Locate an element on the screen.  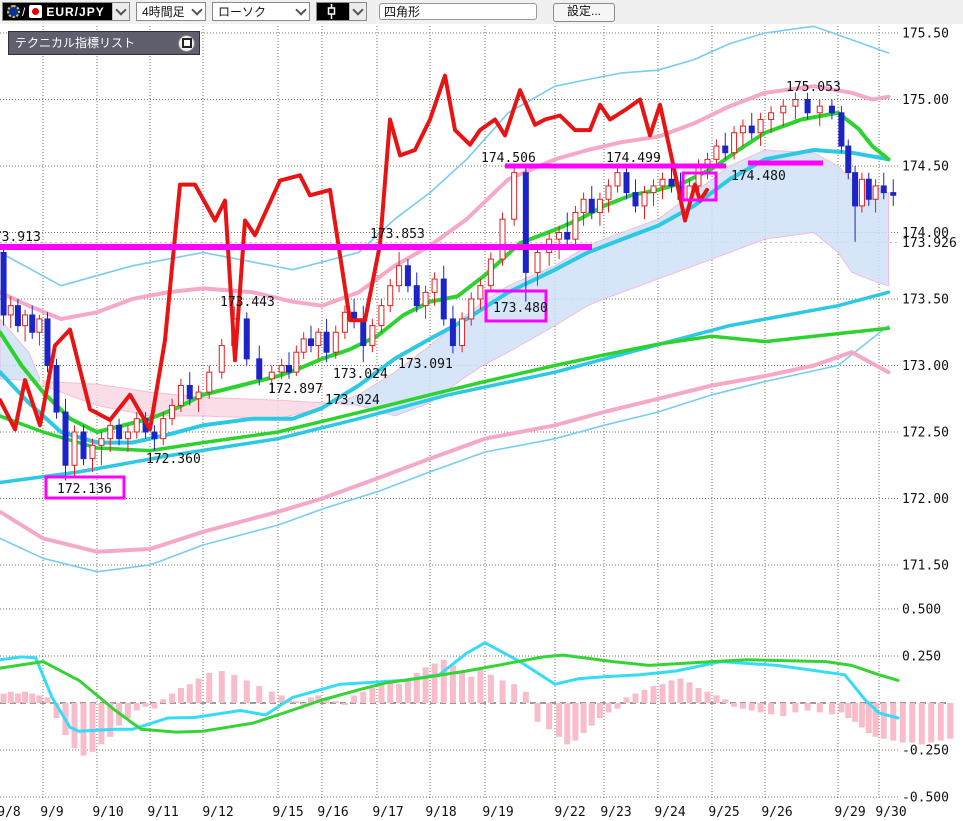
drawn-rectangle is located at coordinates (85, 487).